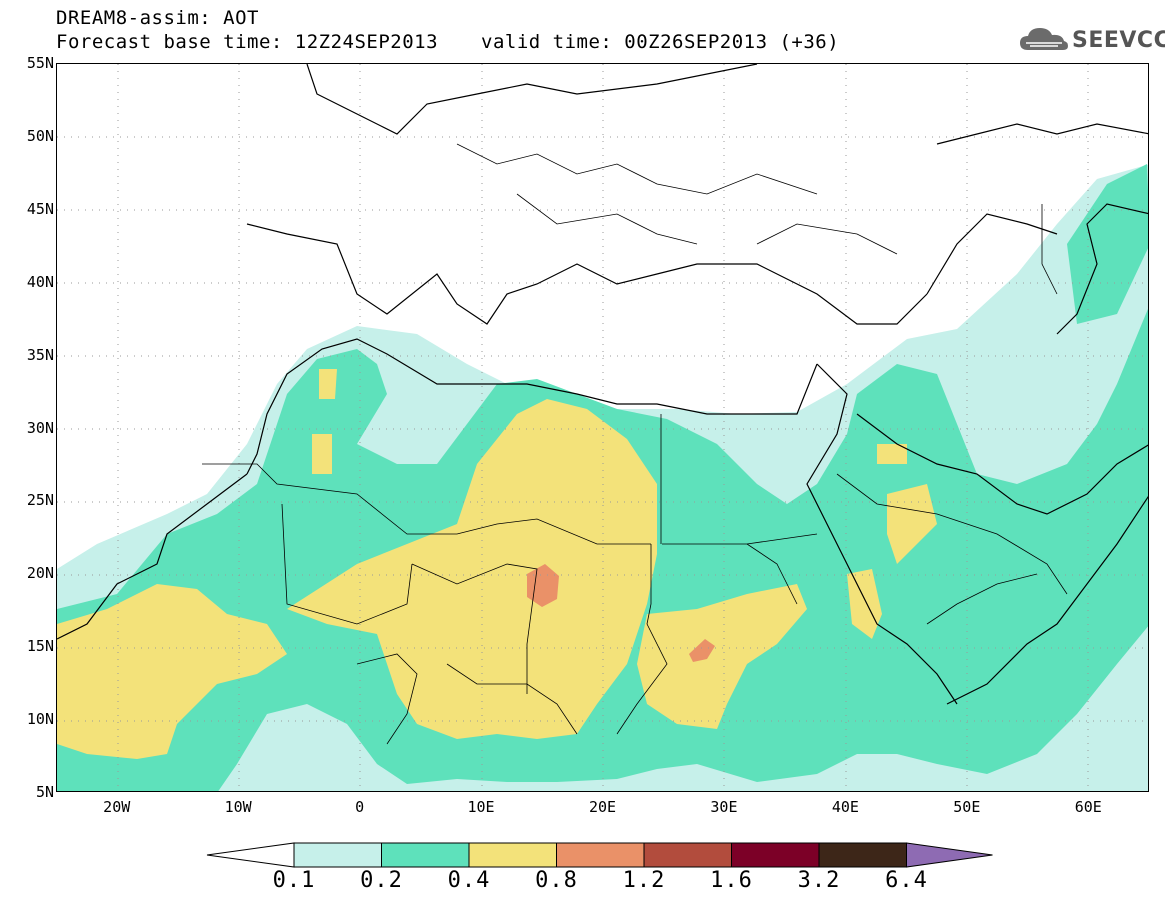 The height and width of the screenshot is (905, 1165). What do you see at coordinates (906, 880) in the screenshot?
I see `colorbar-tick-label: 6.4` at bounding box center [906, 880].